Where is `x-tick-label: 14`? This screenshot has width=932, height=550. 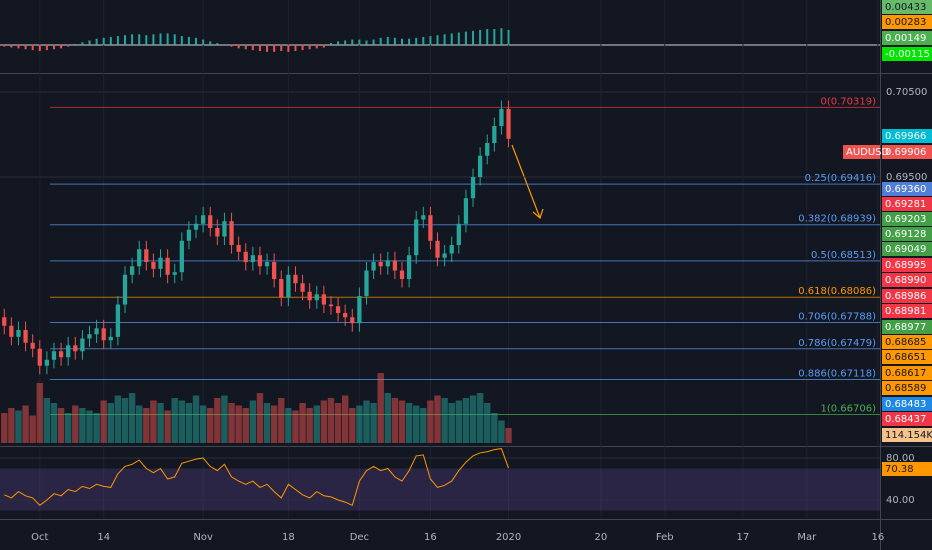 x-tick-label: 14 is located at coordinates (103, 537).